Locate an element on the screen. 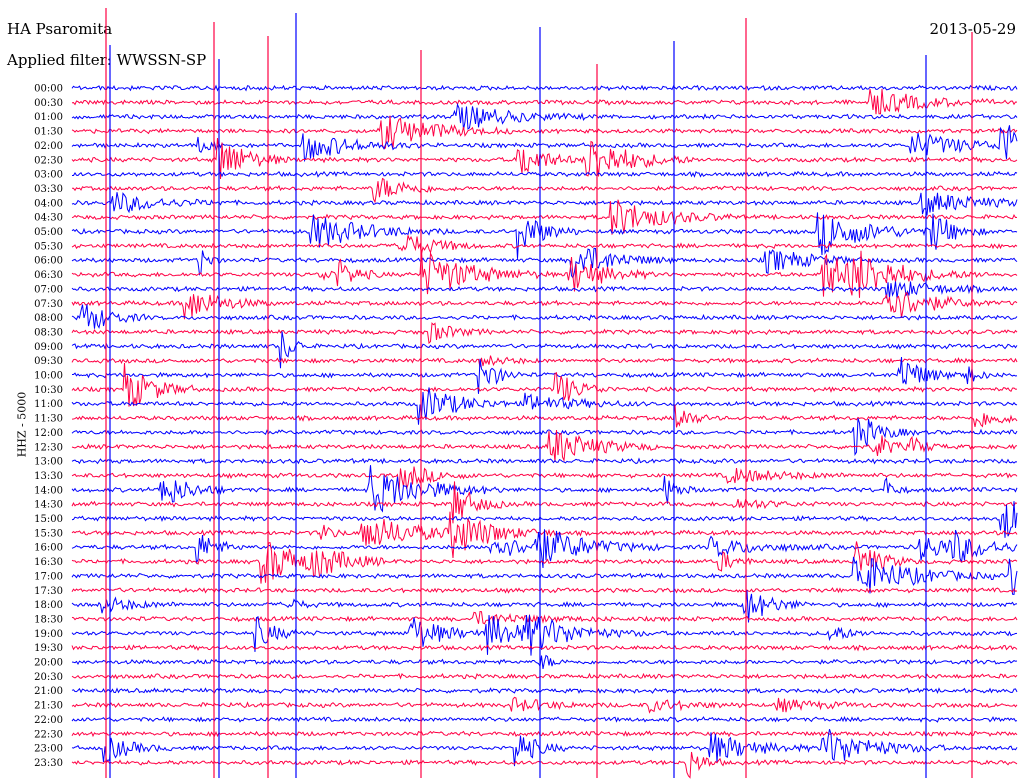 The image size is (1024, 780). time-tick-2200: 22:00 is located at coordinates (48, 720).